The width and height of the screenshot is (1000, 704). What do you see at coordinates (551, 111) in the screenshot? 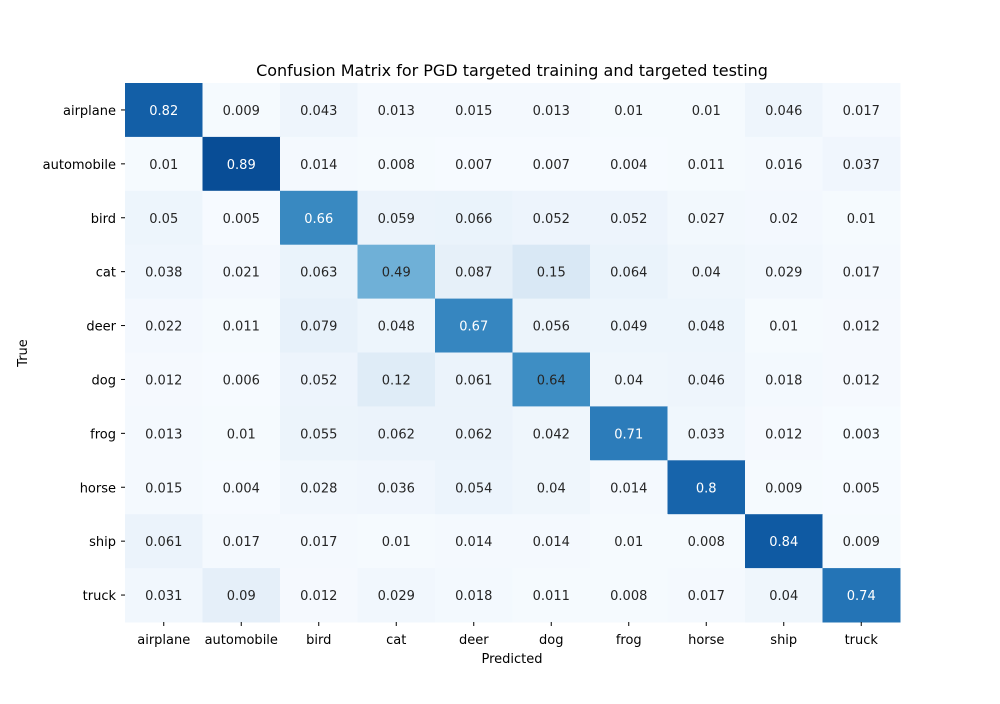
I see `cell-value-label: 0.013` at bounding box center [551, 111].